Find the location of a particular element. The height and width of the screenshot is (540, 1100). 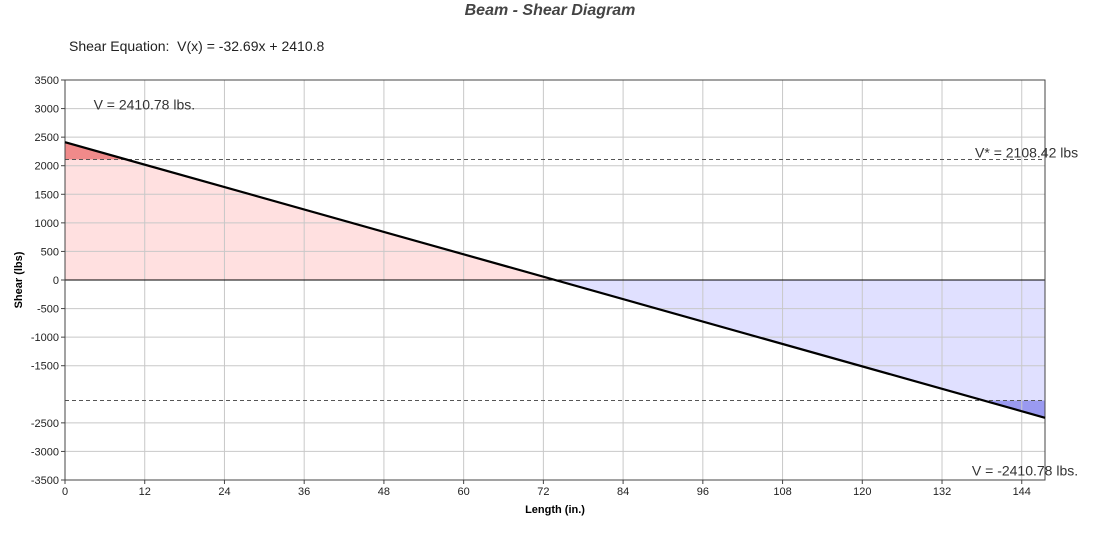

y-tick-label: -3000 is located at coordinates (45, 452).